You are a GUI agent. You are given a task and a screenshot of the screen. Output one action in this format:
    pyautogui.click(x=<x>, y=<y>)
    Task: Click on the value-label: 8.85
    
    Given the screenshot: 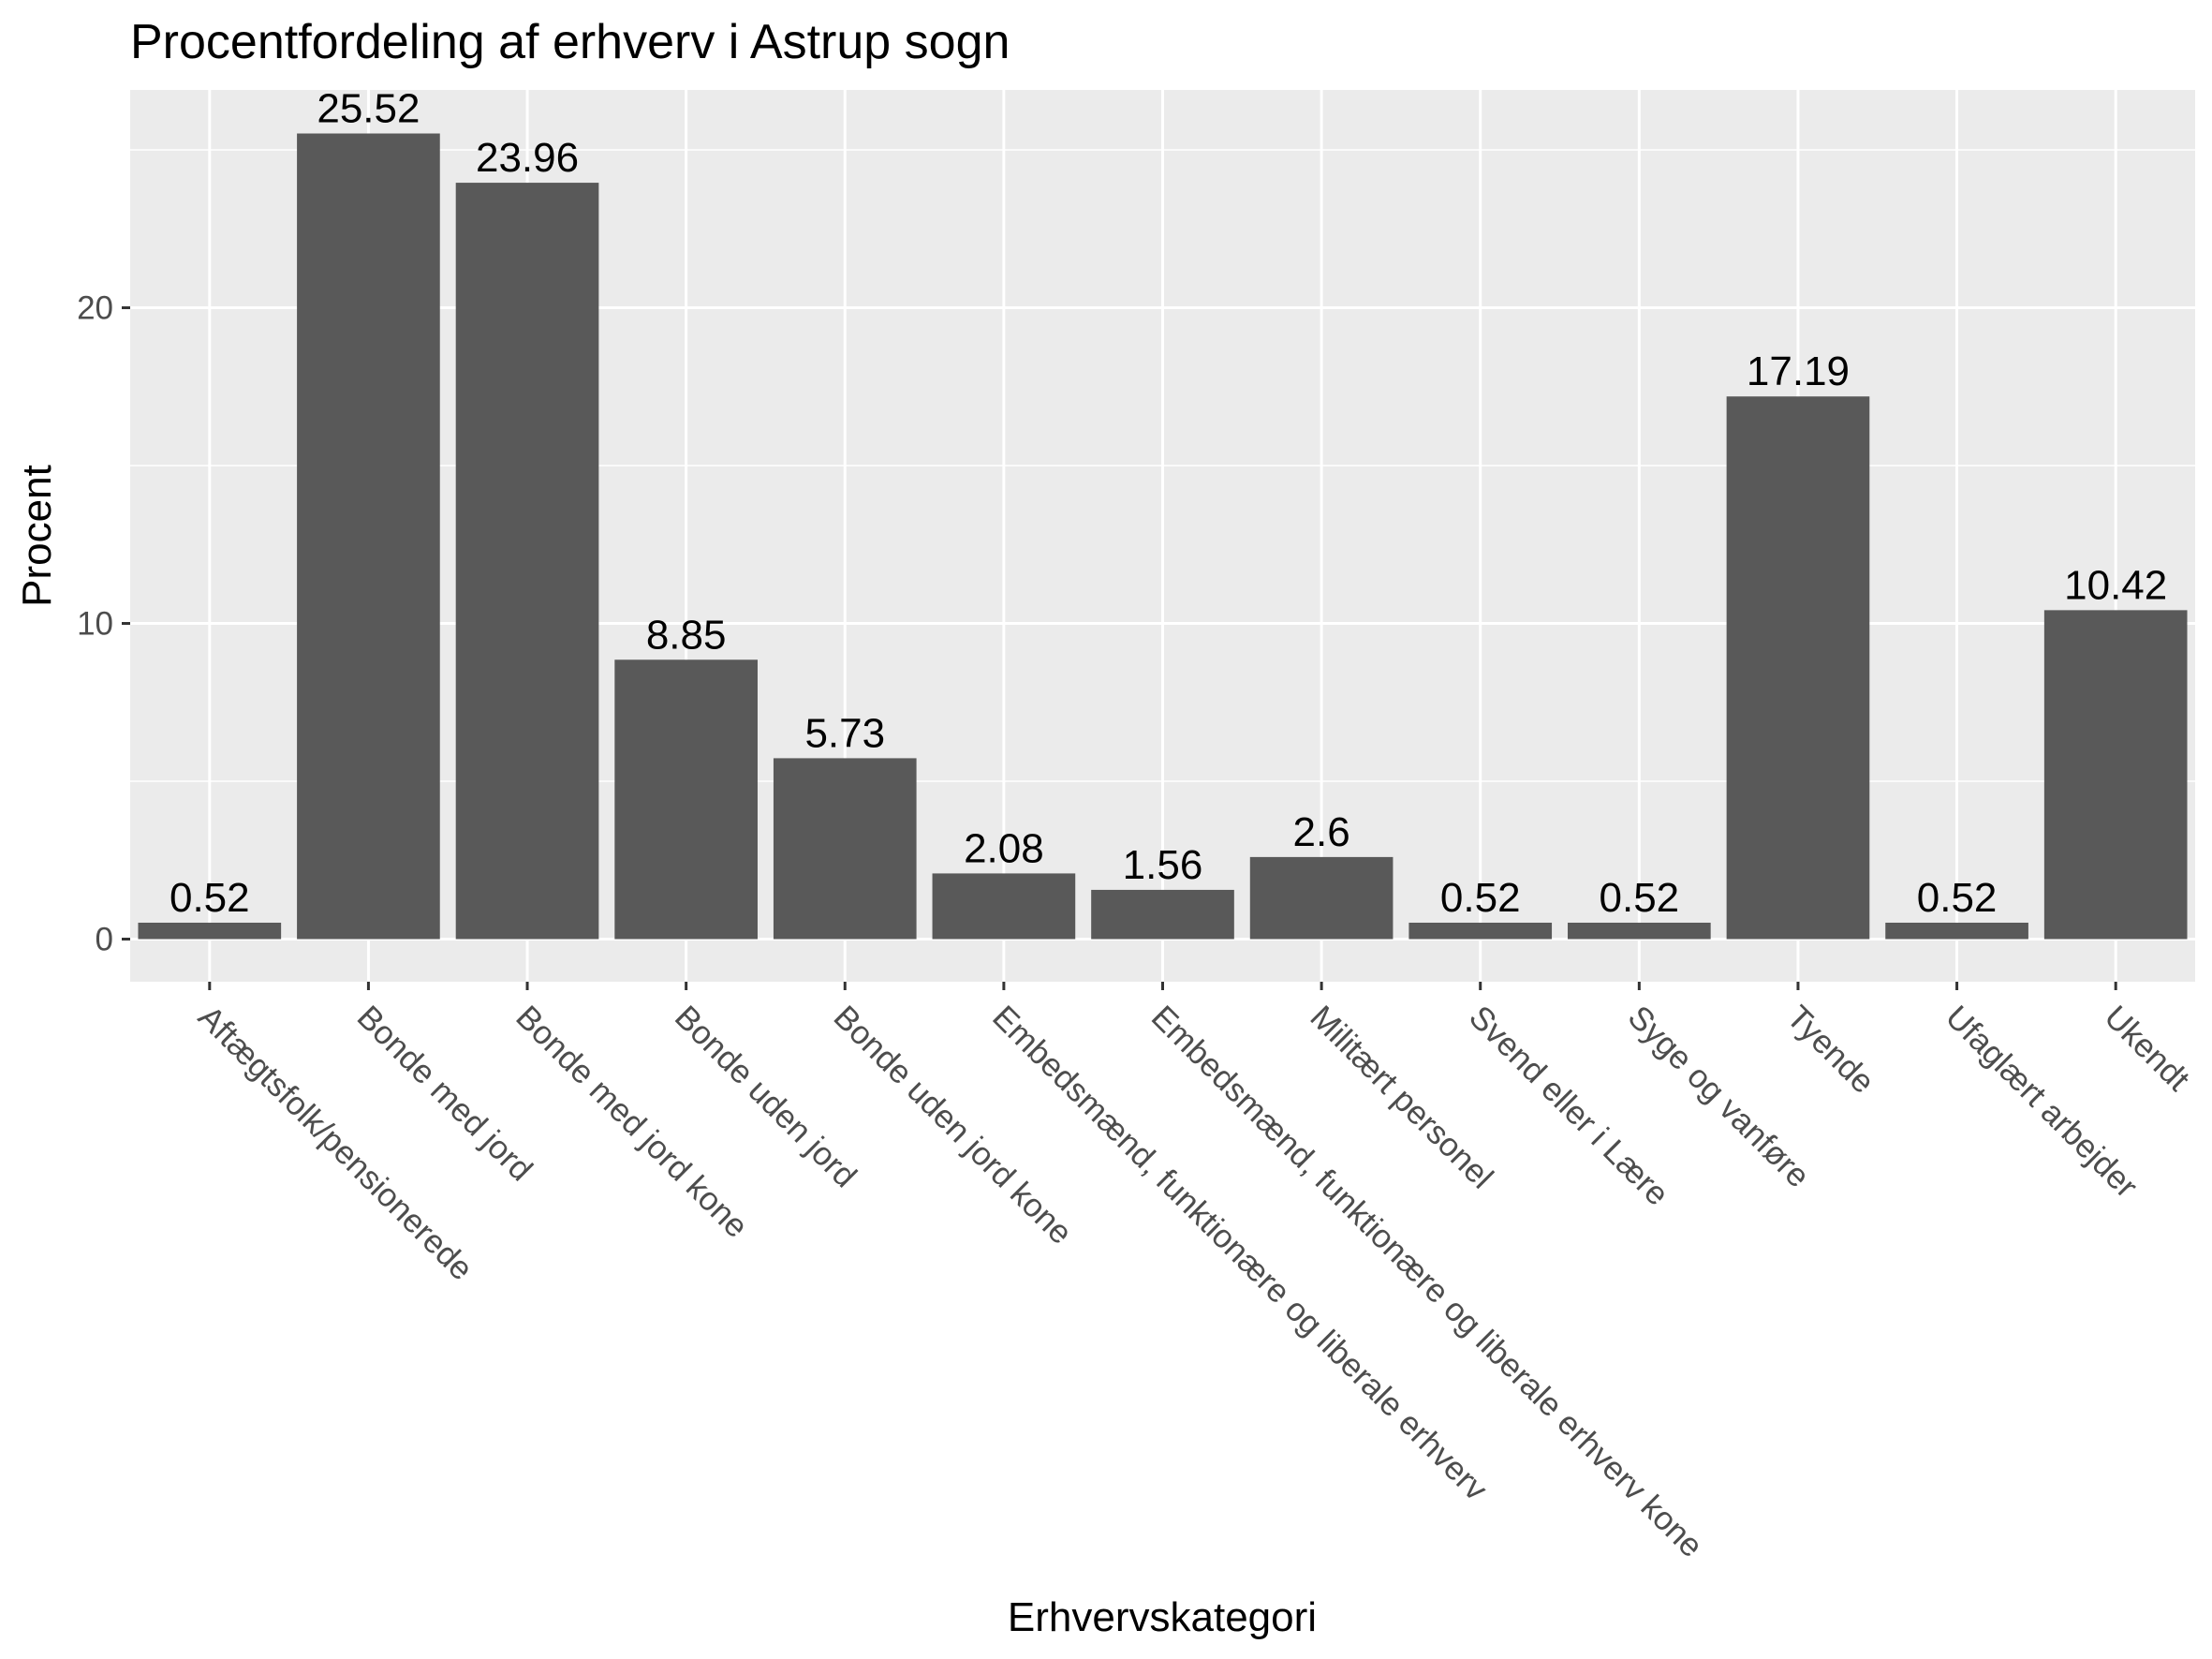 What is the action you would take?
    pyautogui.click(x=686, y=635)
    